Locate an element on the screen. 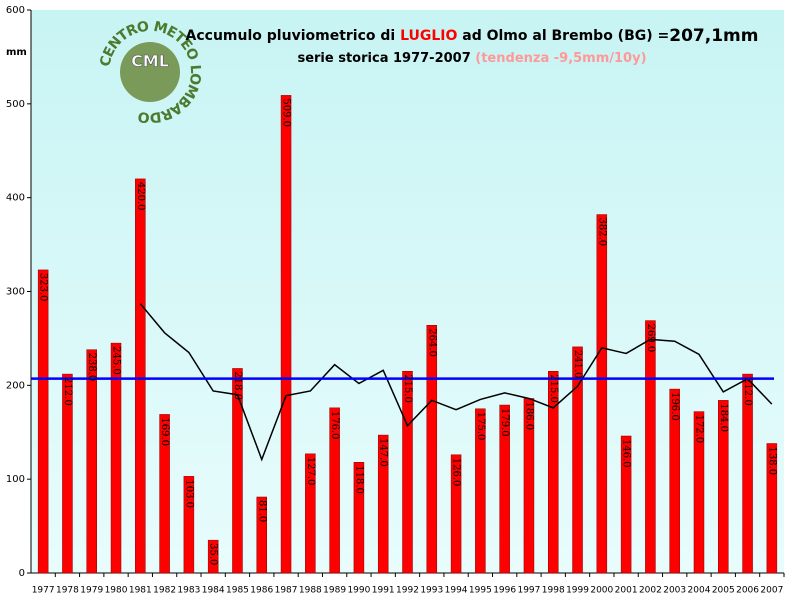  value-label: 323.0 is located at coordinates (43, 287).